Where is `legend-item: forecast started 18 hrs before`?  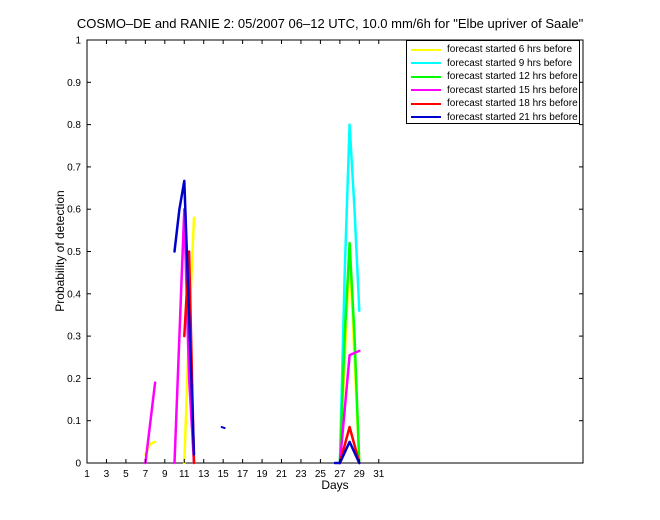
legend-item: forecast started 18 hrs before is located at coordinates (495, 104).